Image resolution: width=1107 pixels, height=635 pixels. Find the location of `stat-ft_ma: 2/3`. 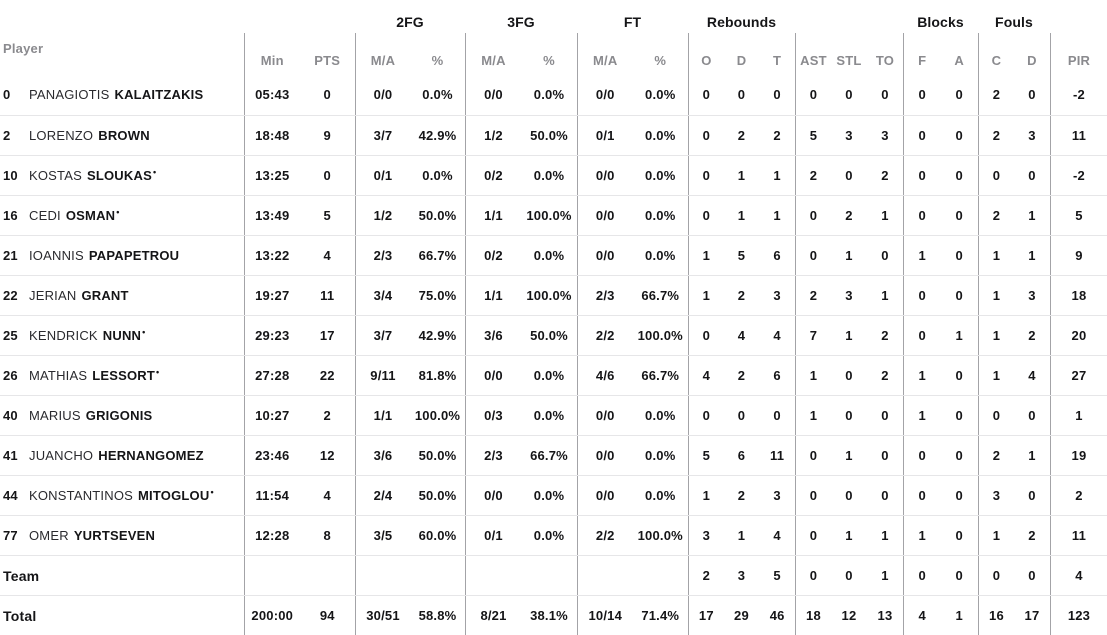

stat-ft_ma: 2/3 is located at coordinates (605, 295).